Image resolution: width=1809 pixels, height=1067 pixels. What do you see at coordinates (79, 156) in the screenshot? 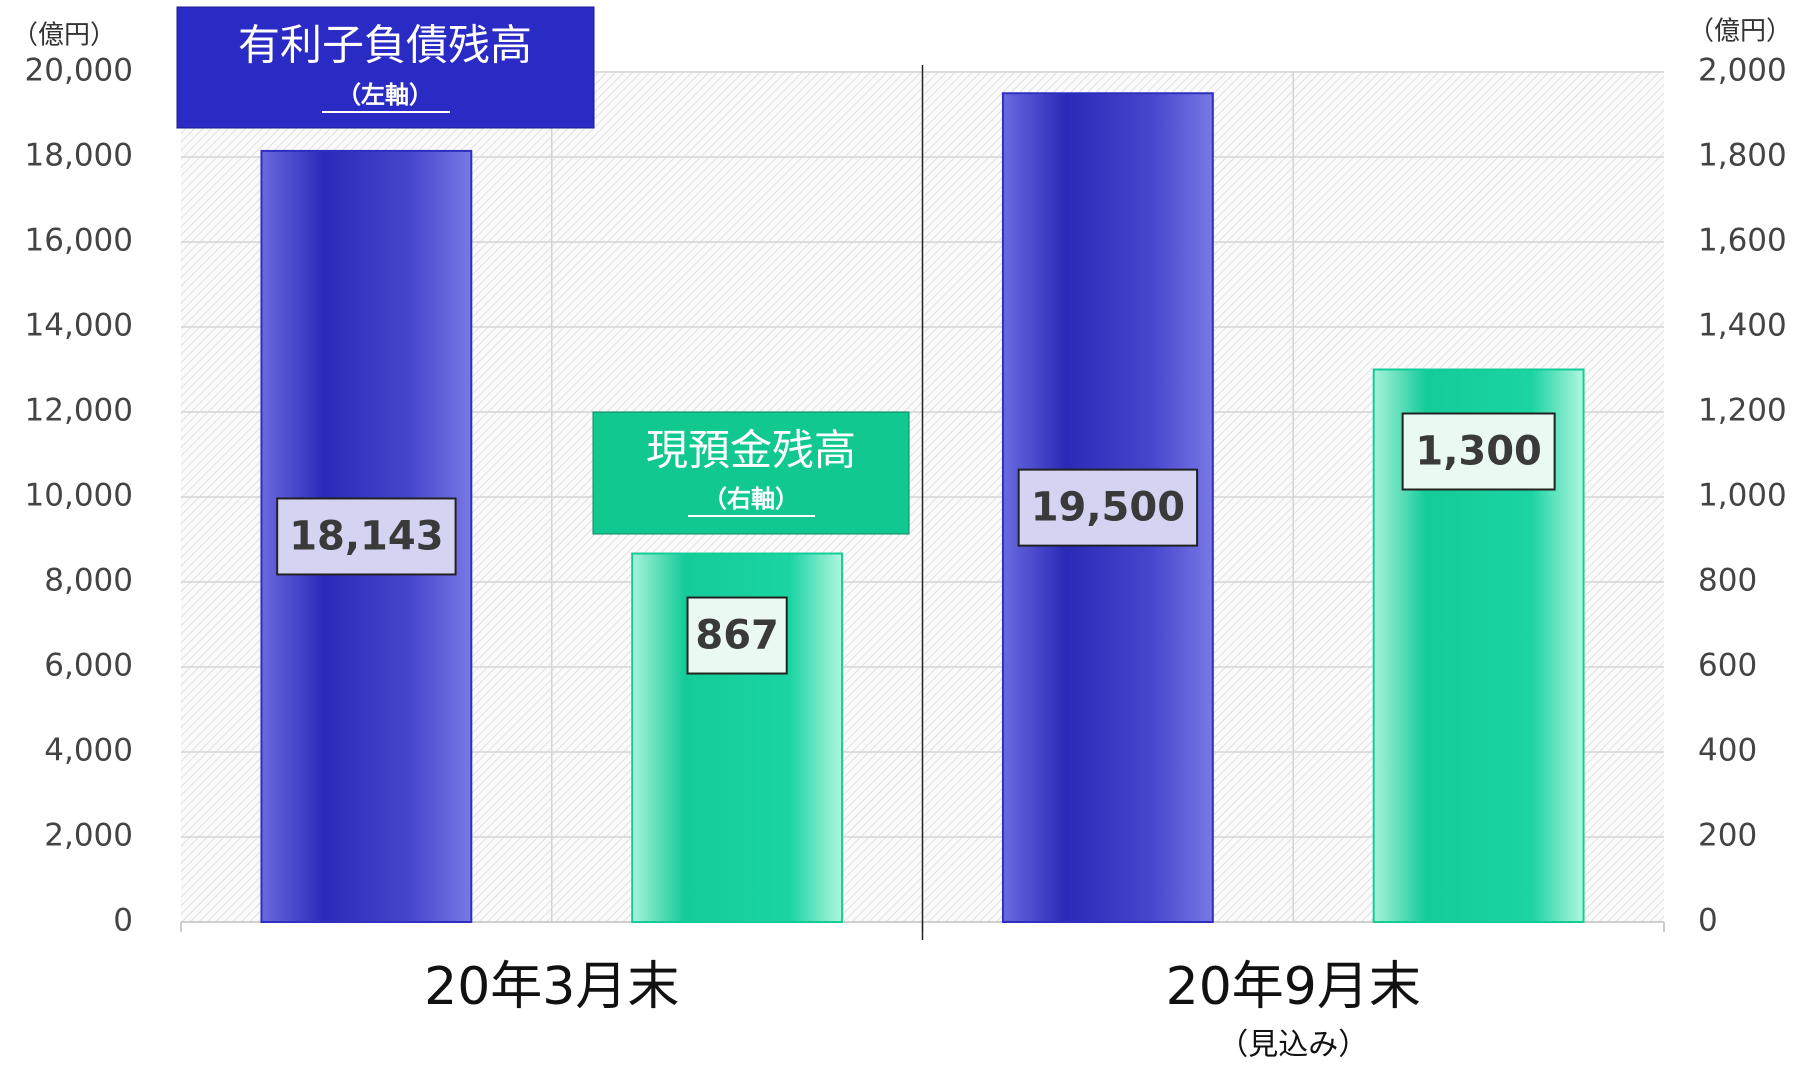
I see `y-tick-label: 18,000` at bounding box center [79, 156].